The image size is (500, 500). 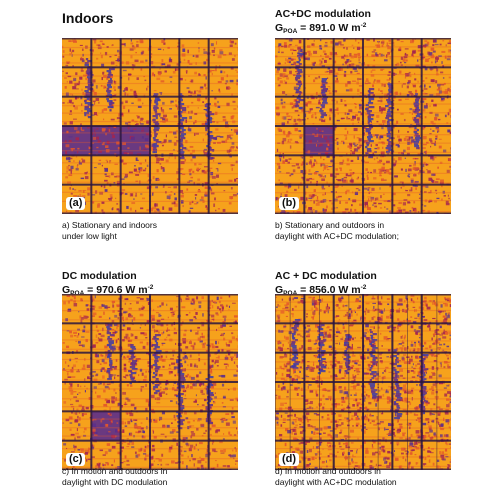 What do you see at coordinates (326, 276) in the screenshot?
I see `panel-d-title: AC + DC modulation` at bounding box center [326, 276].